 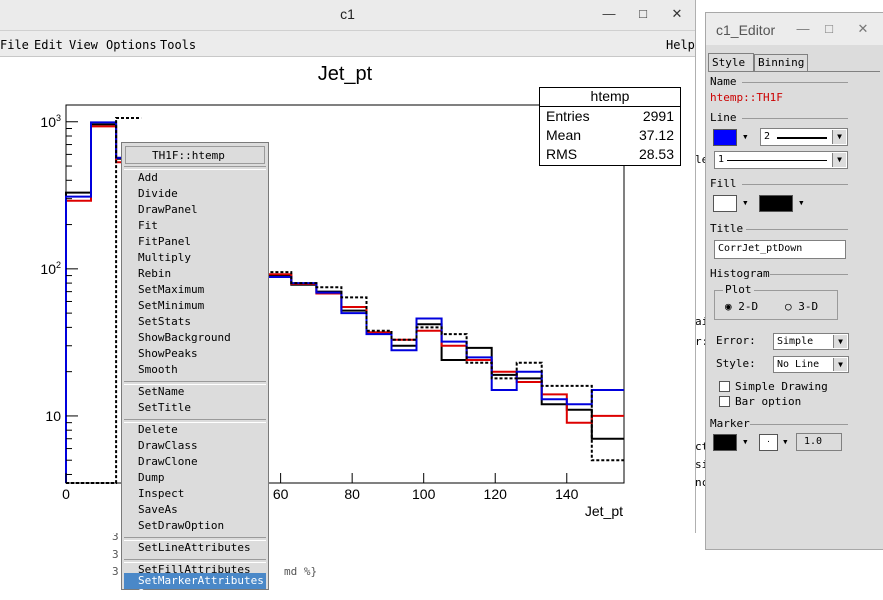 What do you see at coordinates (164, 257) in the screenshot?
I see `context-menu-item-multiply: Multiply` at bounding box center [164, 257].